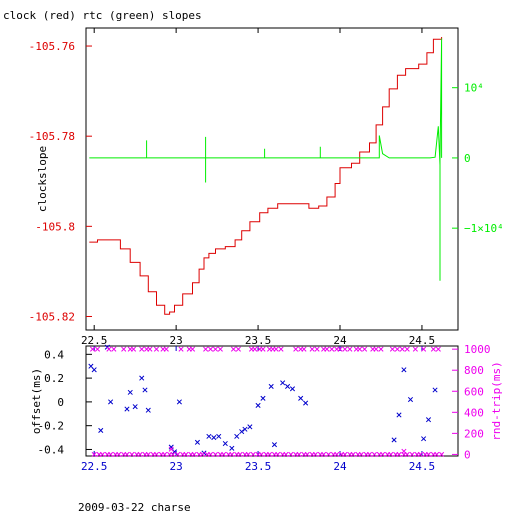 The width and height of the screenshot is (512, 512). Describe the element at coordinates (54, 354) in the screenshot. I see `y-tick-label: 0.4` at that location.